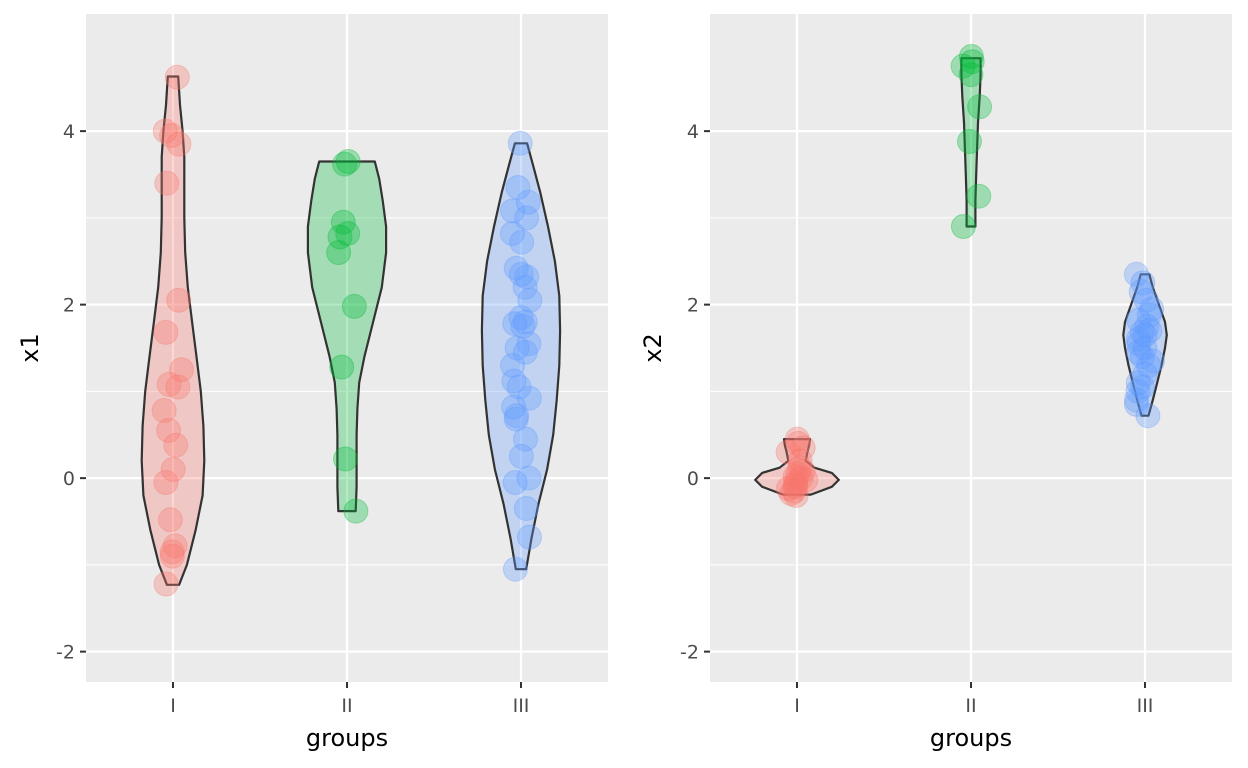  Describe the element at coordinates (71, 392) in the screenshot. I see `y-axis-ticks: -2 0 2 4` at that location.